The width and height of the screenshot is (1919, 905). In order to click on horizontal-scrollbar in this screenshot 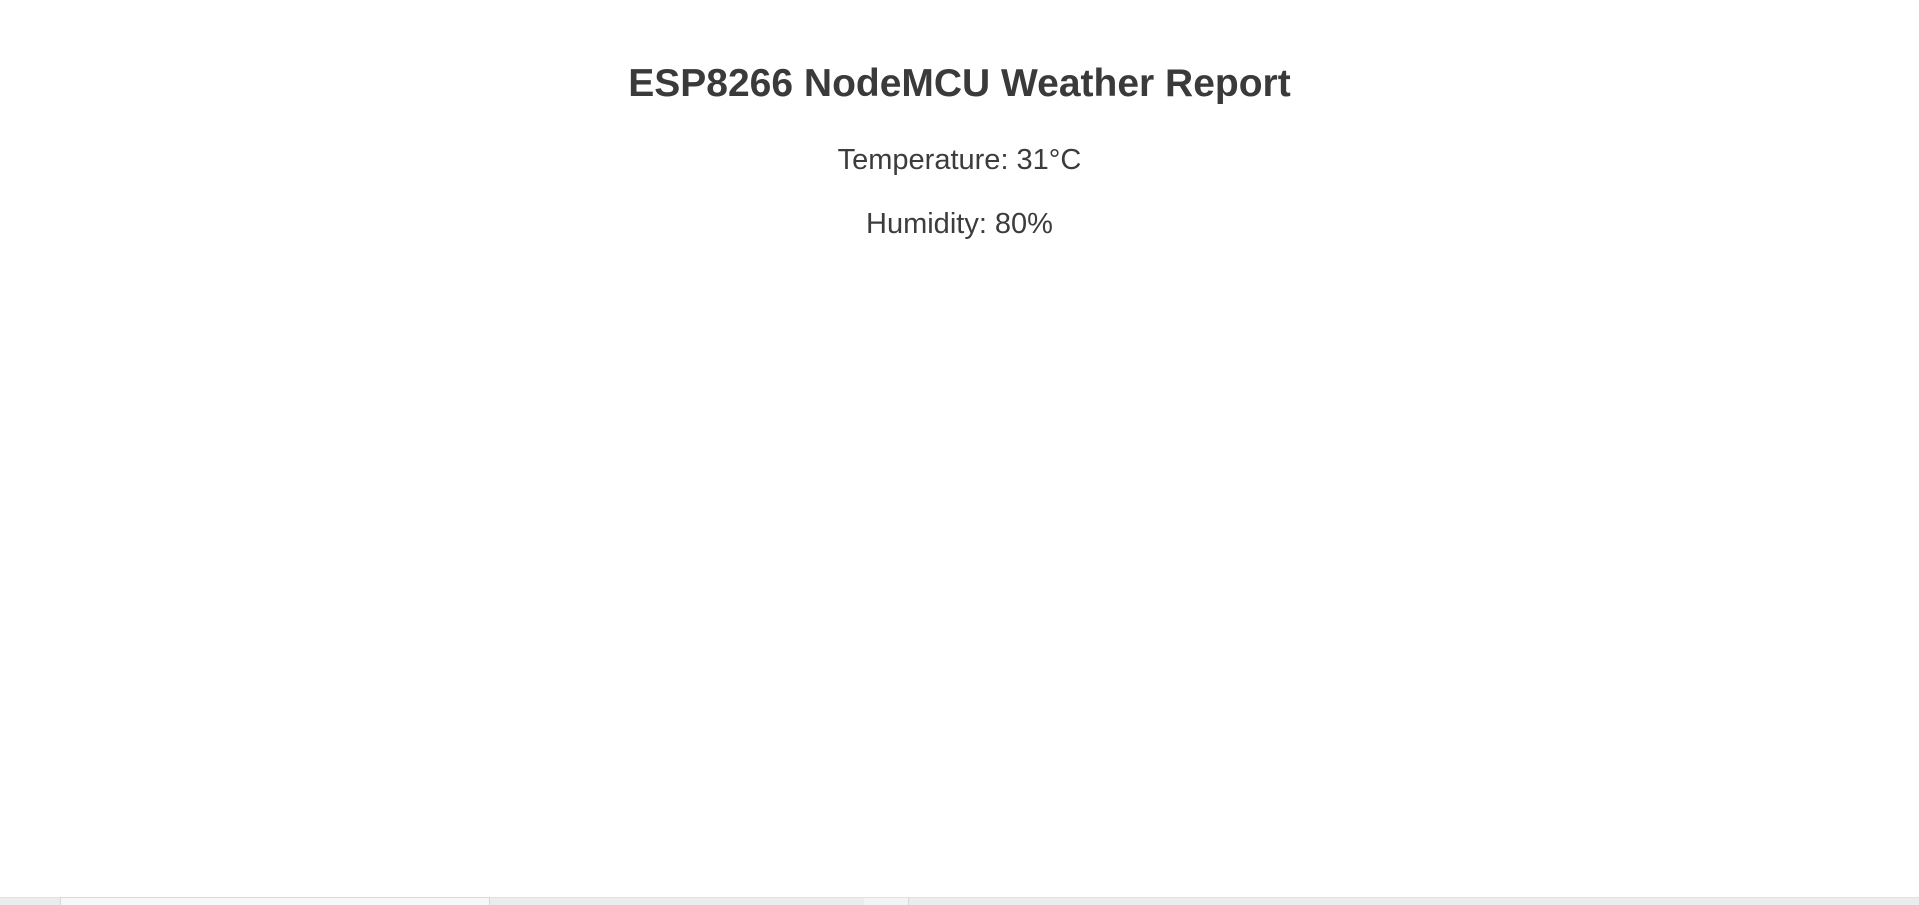, I will do `click(959, 901)`.